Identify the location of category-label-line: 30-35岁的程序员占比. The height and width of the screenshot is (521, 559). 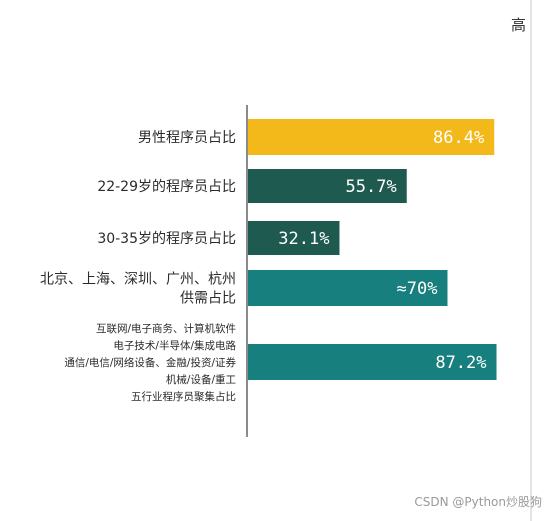
(166, 239).